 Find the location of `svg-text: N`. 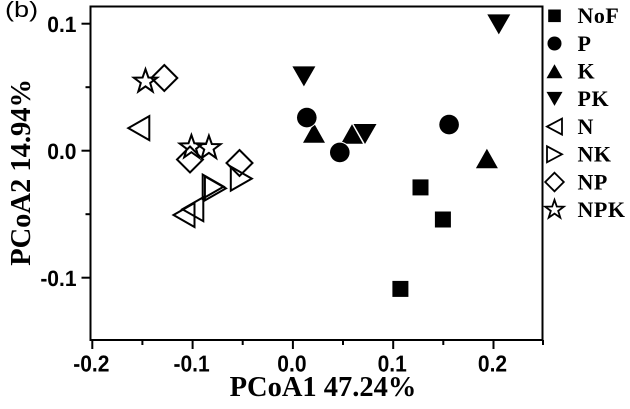

svg-text: N is located at coordinates (586, 126).